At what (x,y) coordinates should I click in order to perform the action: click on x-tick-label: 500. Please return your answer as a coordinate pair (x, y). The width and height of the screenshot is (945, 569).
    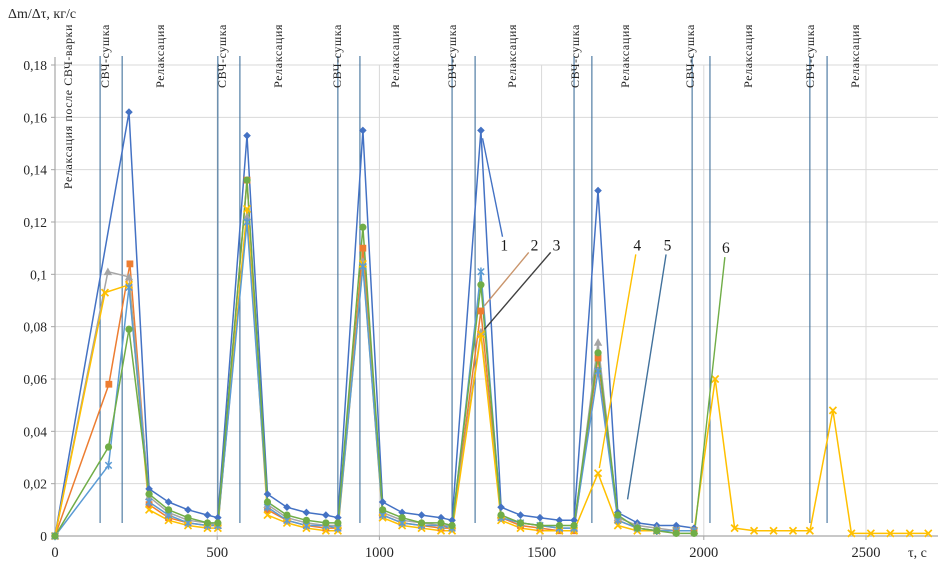
    Looking at the image, I should click on (217, 553).